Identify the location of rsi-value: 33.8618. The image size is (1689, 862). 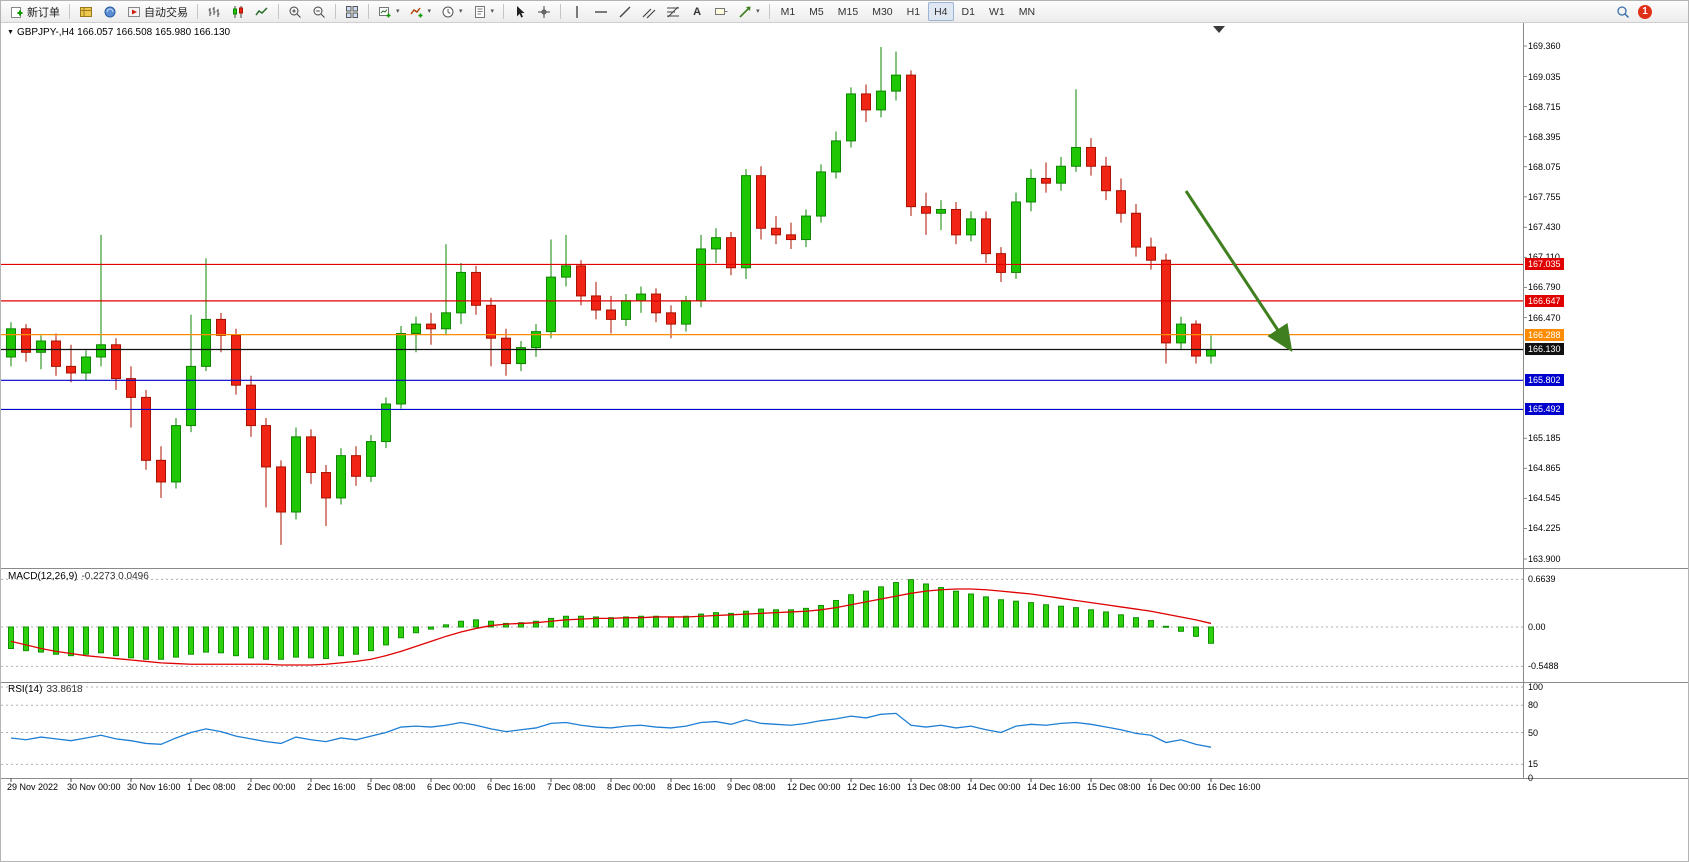
(64, 689).